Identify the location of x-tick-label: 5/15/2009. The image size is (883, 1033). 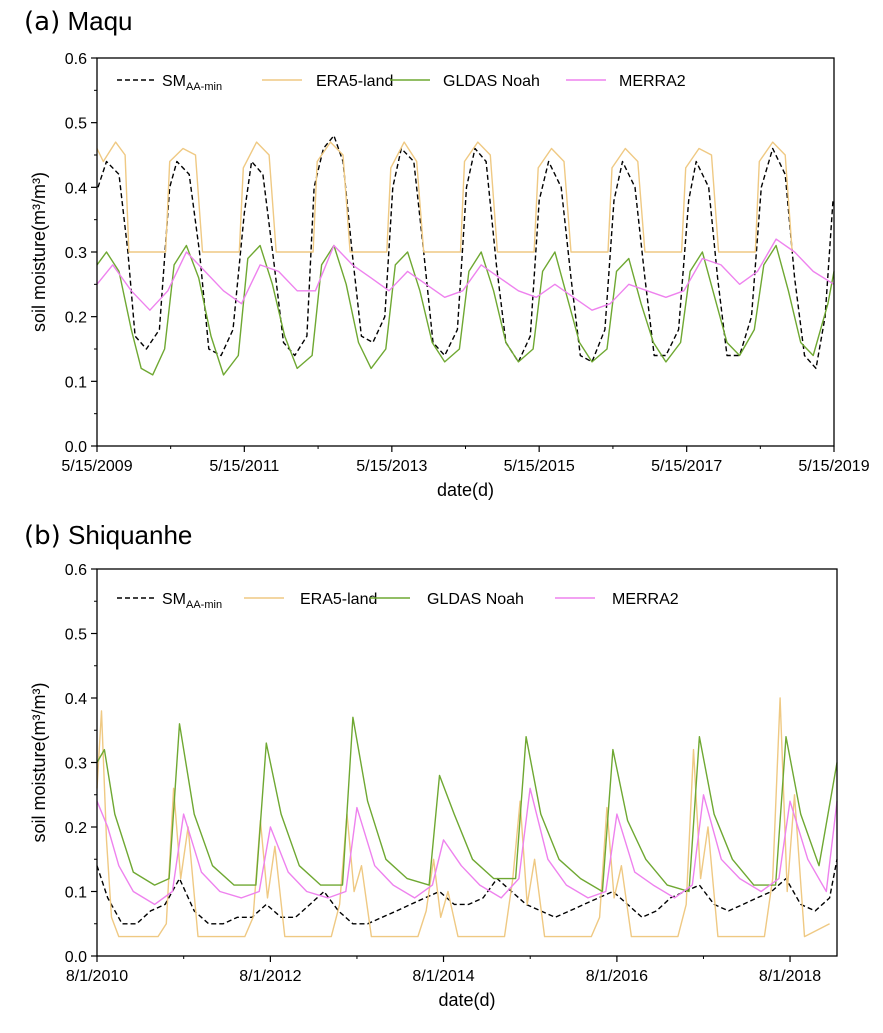
(96, 466).